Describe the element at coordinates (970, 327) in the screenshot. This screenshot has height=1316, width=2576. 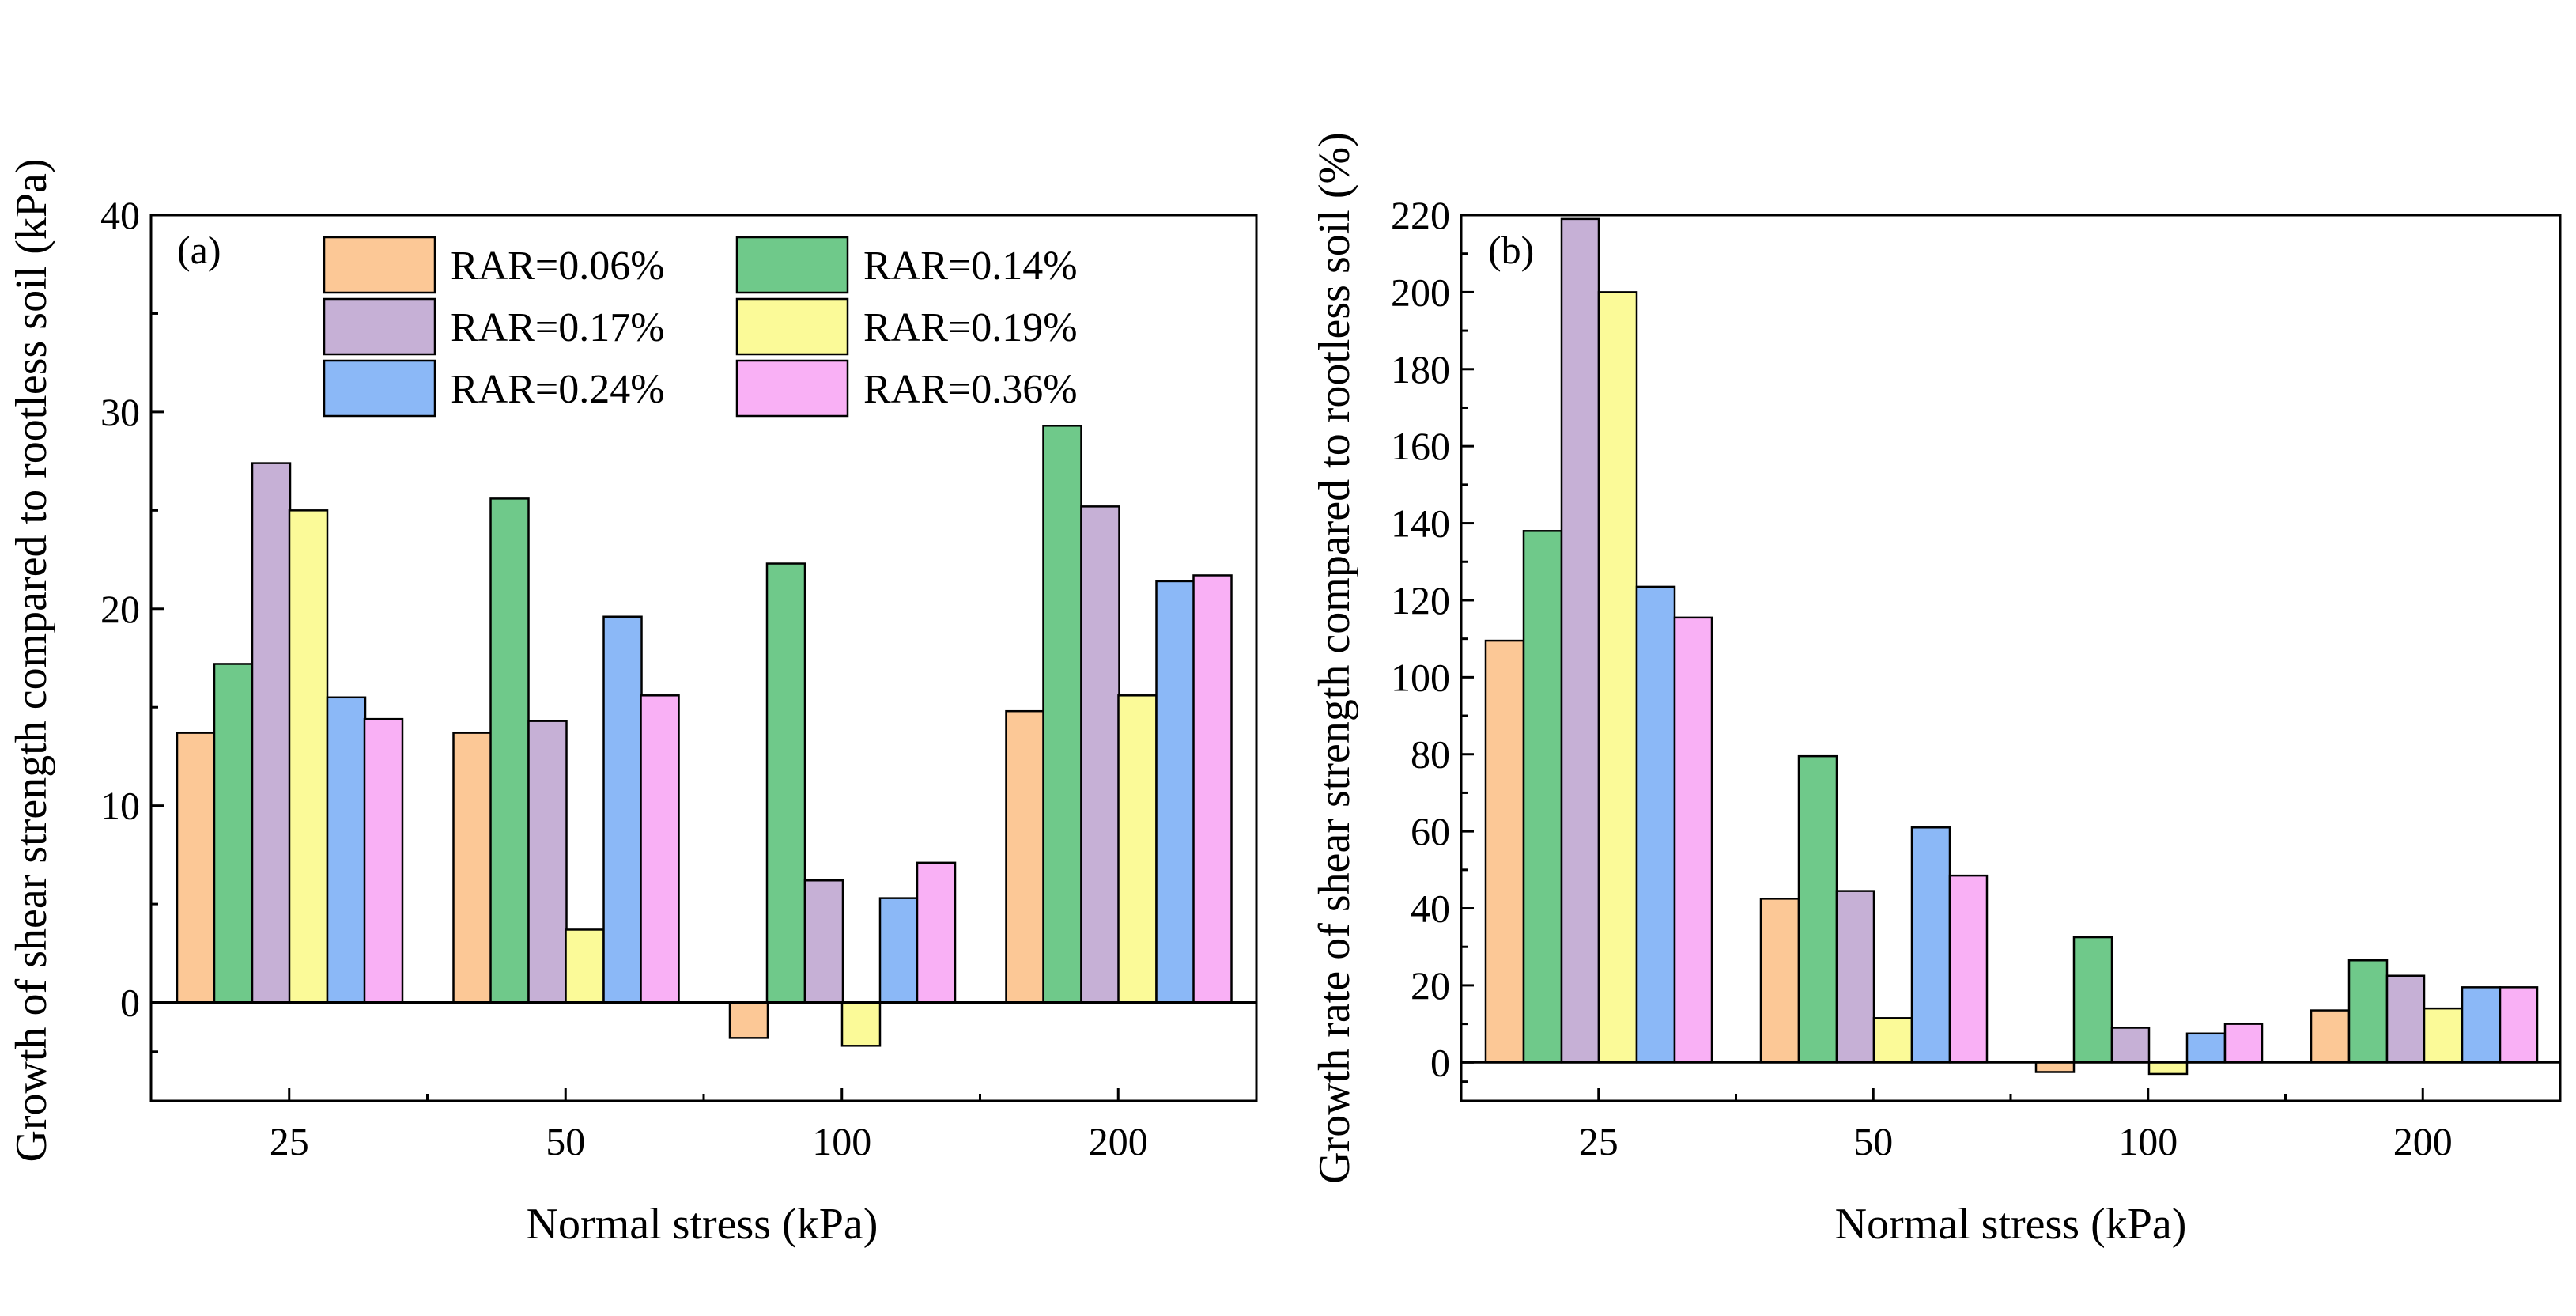
I see `legend-label: RAR=0.19%` at that location.